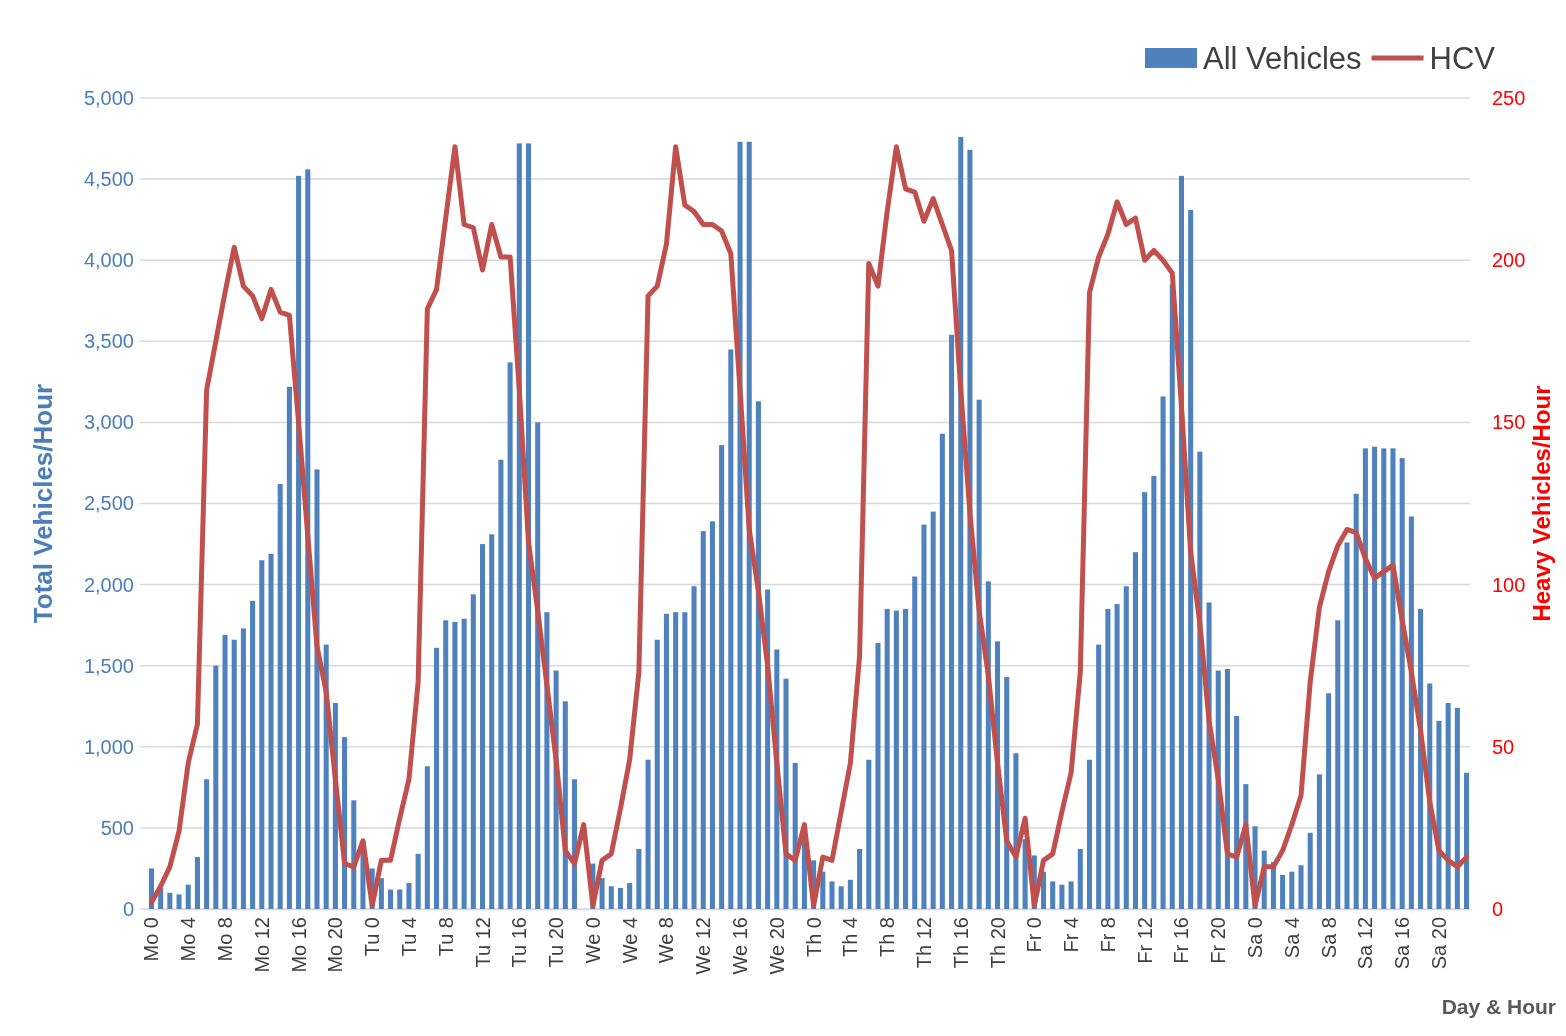 The image size is (1566, 1036). Describe the element at coordinates (1541, 503) in the screenshot. I see `y2-axis-title: Heavy Vehicles/Hour` at that location.